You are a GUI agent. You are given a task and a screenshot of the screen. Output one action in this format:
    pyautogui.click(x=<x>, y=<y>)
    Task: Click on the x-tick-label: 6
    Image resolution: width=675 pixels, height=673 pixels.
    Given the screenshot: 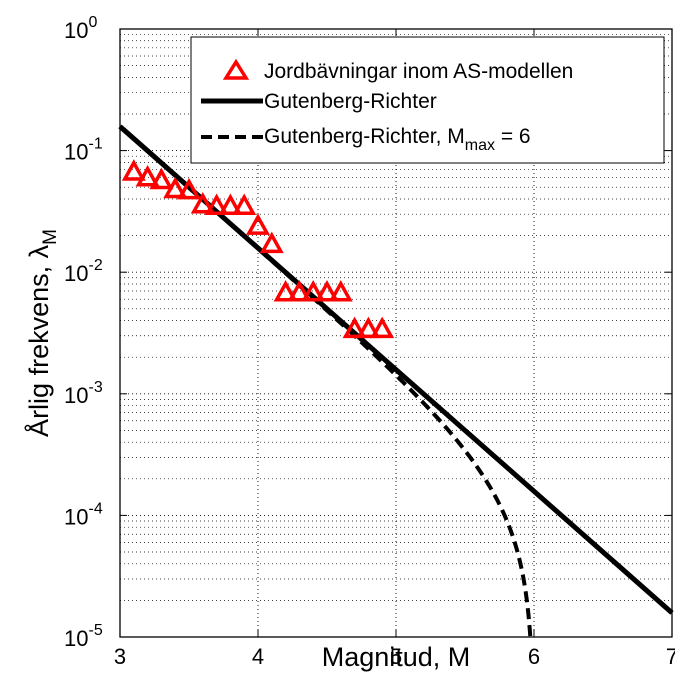 What is the action you would take?
    pyautogui.click(x=534, y=656)
    